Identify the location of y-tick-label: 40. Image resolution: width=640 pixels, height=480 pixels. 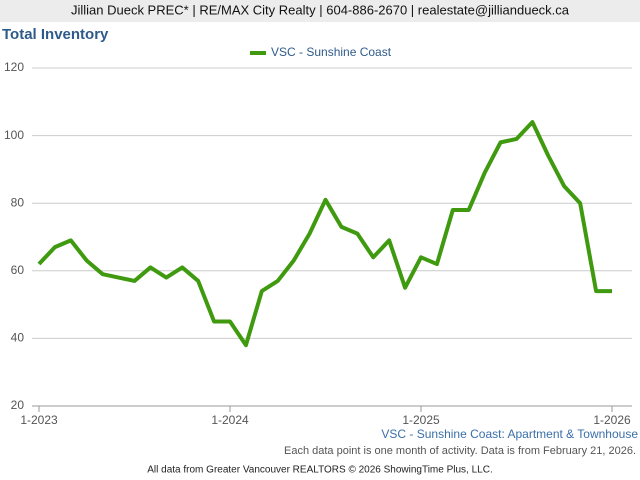
(18, 338).